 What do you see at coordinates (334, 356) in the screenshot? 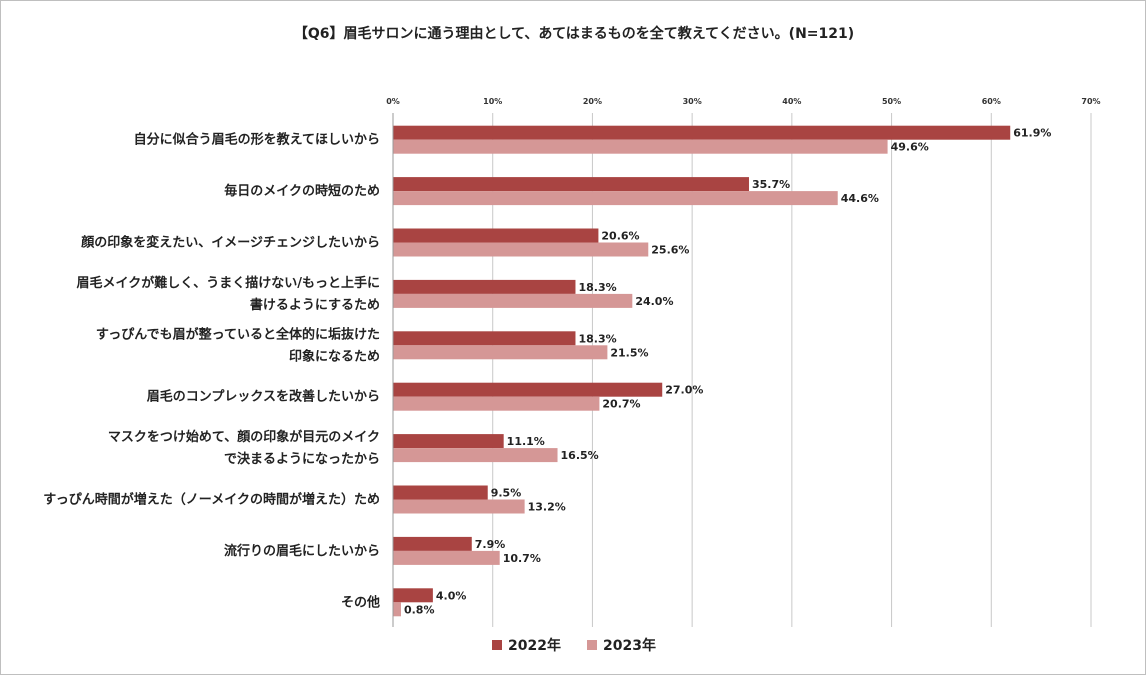
I see `category-label: 印象になるため` at bounding box center [334, 356].